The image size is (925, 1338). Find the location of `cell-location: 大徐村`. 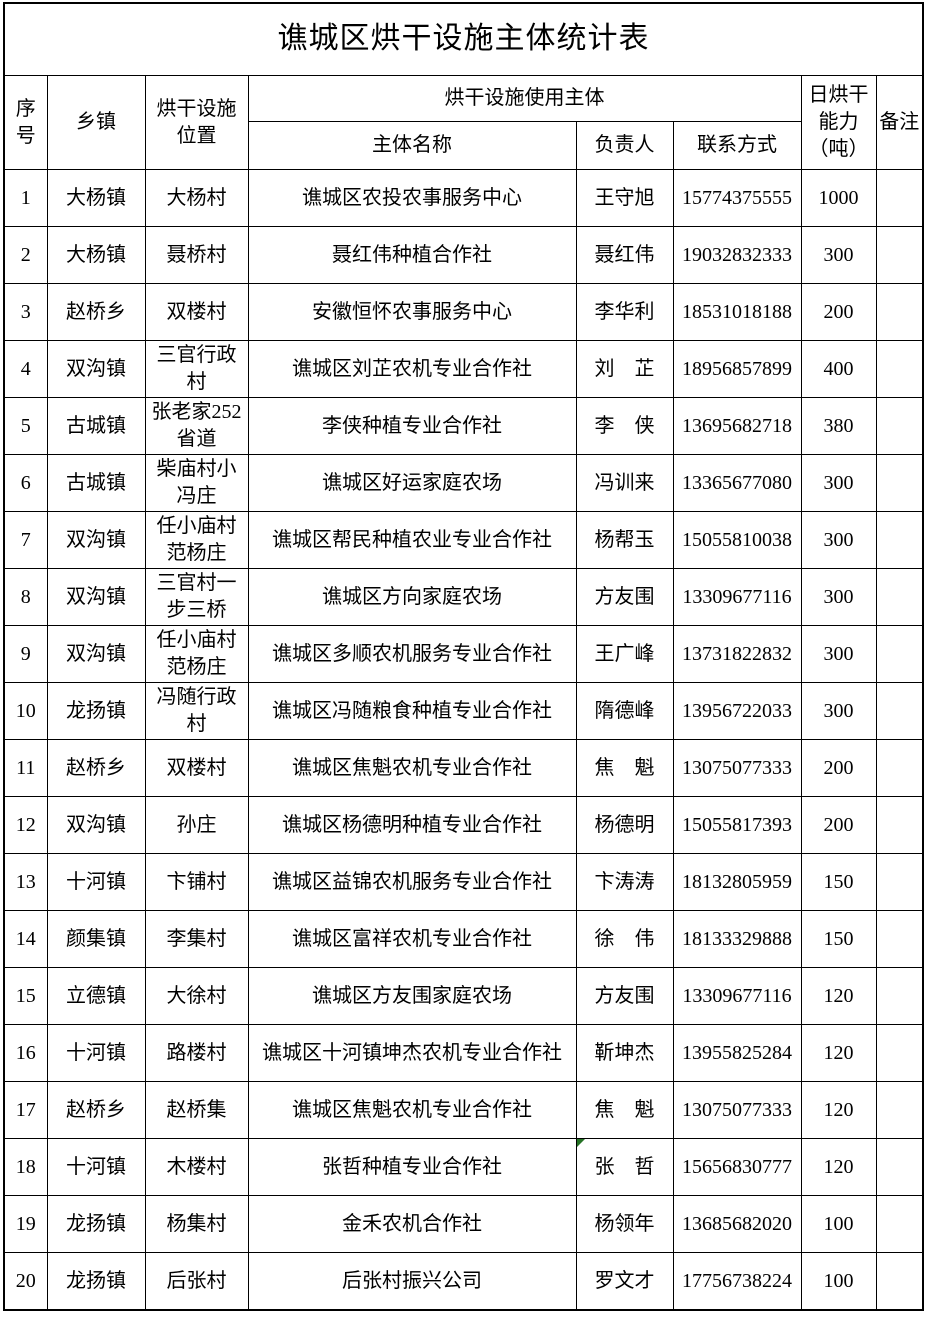

cell-location: 大徐村 is located at coordinates (196, 996).